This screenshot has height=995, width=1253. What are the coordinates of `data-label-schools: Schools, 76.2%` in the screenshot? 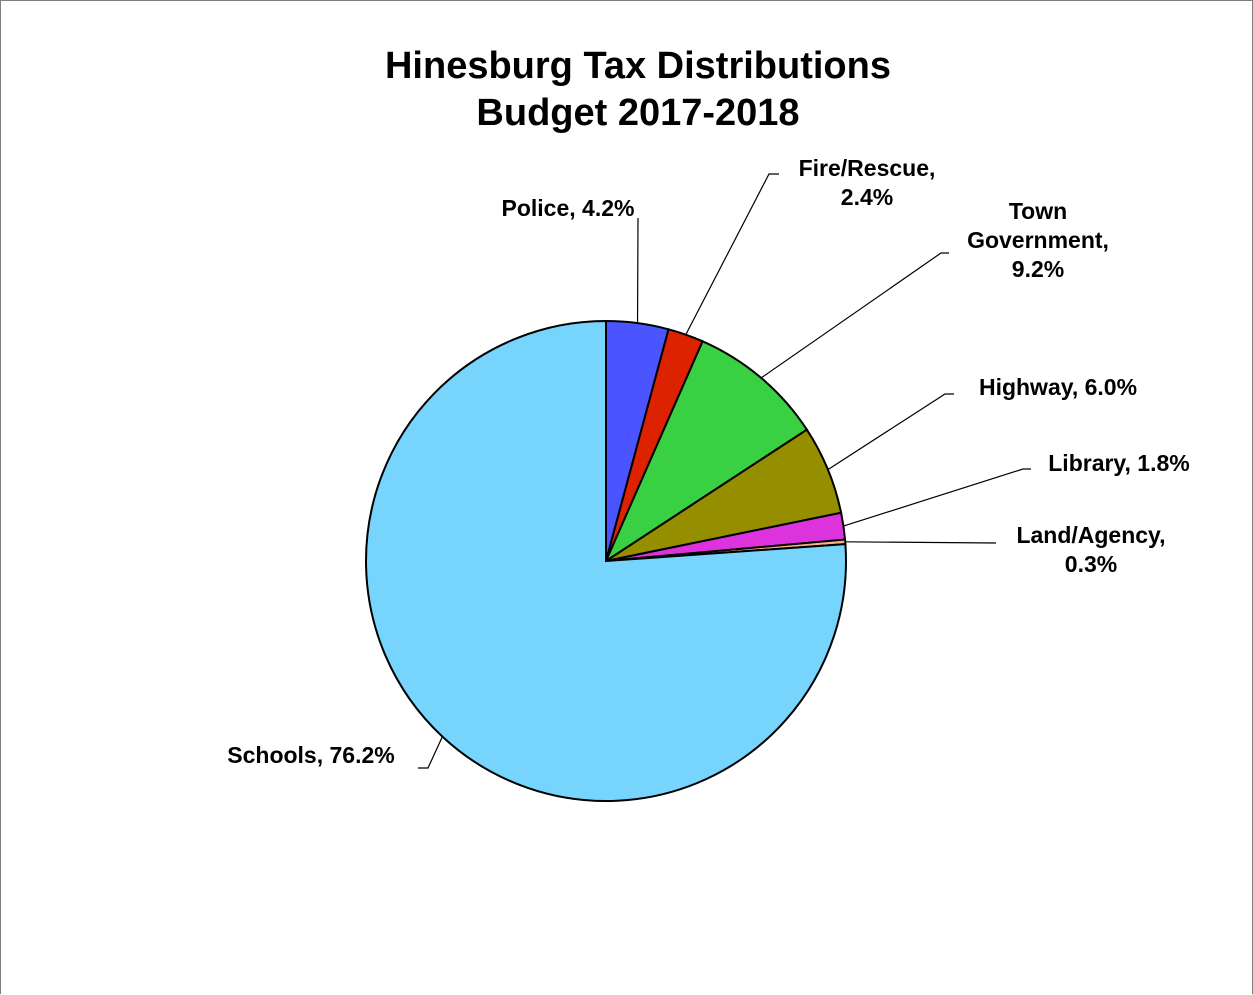 It's located at (310, 755).